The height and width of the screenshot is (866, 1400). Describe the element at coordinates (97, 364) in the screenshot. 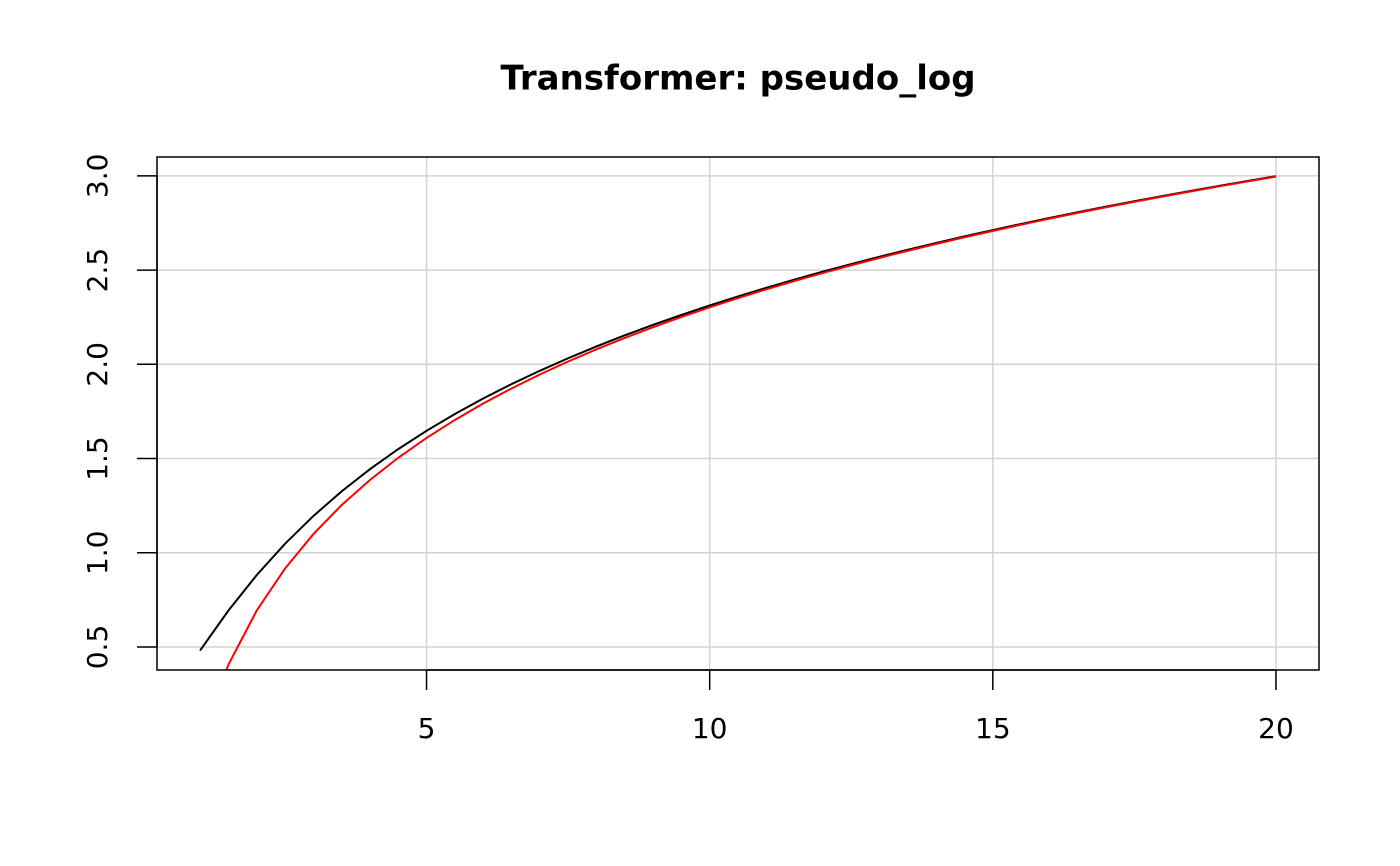

I see `y-tick-label: 2.0` at that location.